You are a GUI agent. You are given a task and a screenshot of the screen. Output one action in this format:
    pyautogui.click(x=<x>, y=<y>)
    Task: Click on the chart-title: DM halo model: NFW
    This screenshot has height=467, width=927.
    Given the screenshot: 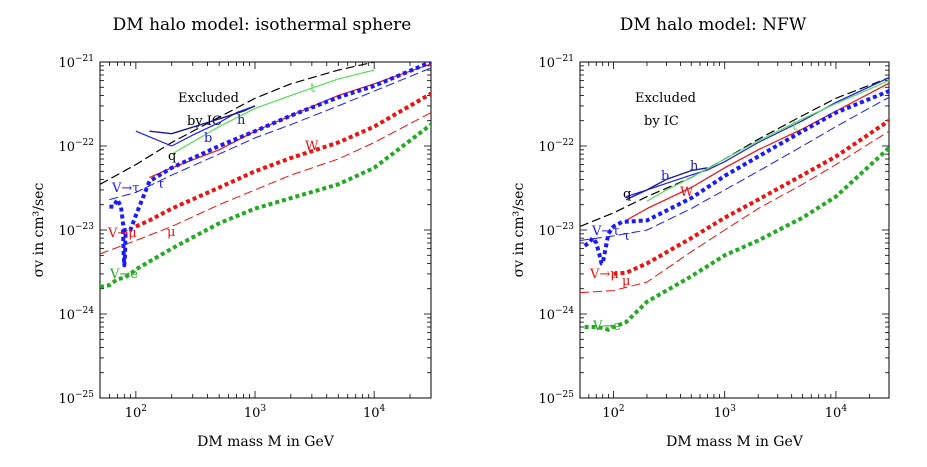 What is the action you would take?
    pyautogui.click(x=713, y=25)
    